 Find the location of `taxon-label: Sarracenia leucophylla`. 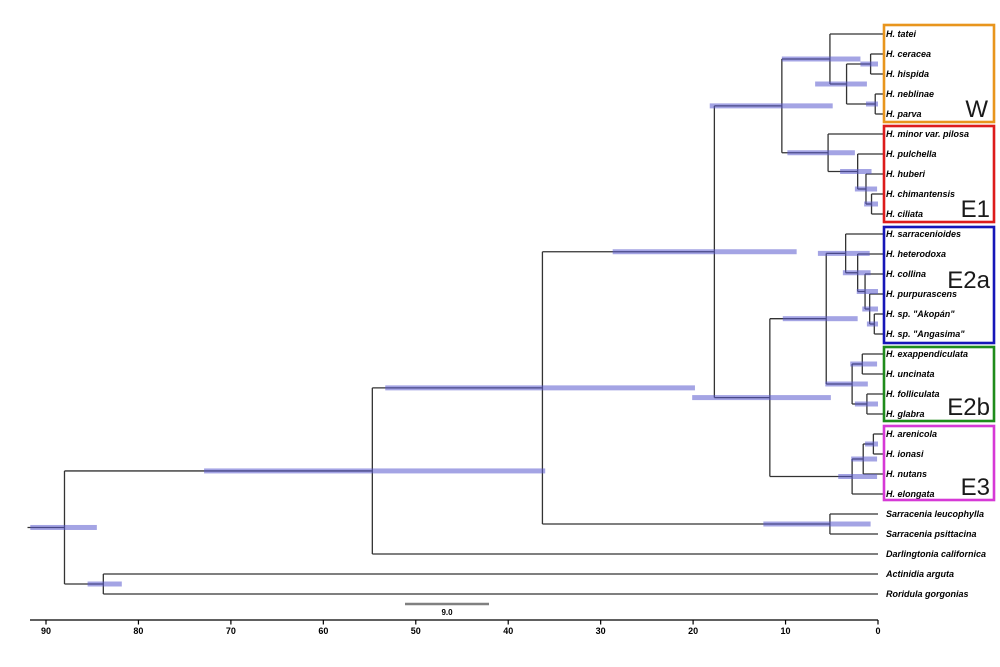

taxon-label: Sarracenia leucophylla is located at coordinates (935, 514).